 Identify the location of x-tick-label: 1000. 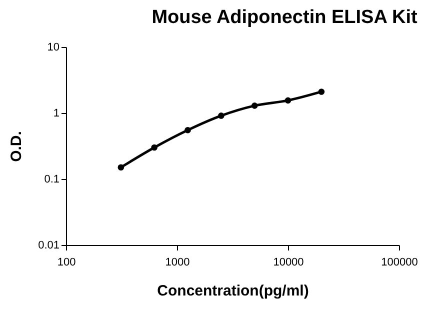
(177, 262).